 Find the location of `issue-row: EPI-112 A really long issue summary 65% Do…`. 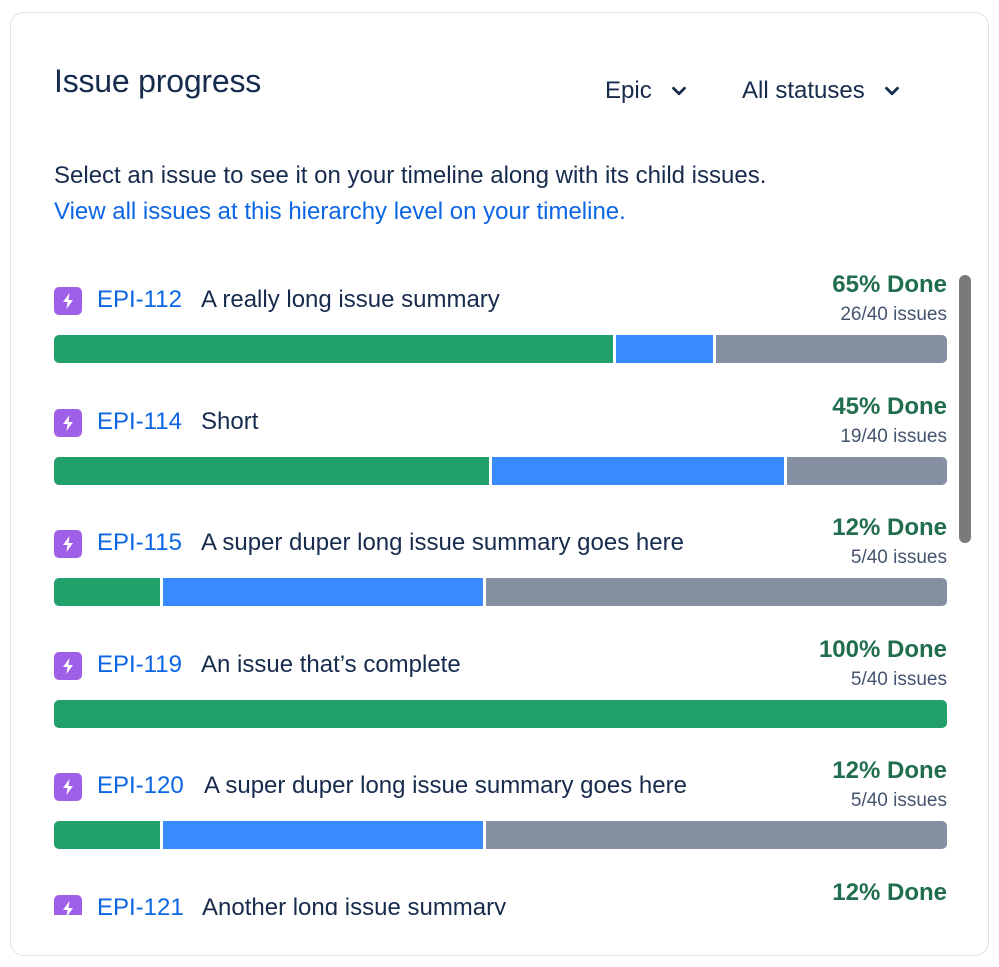

issue-row: EPI-112 A really long issue summary 65% Do… is located at coordinates (500, 318).